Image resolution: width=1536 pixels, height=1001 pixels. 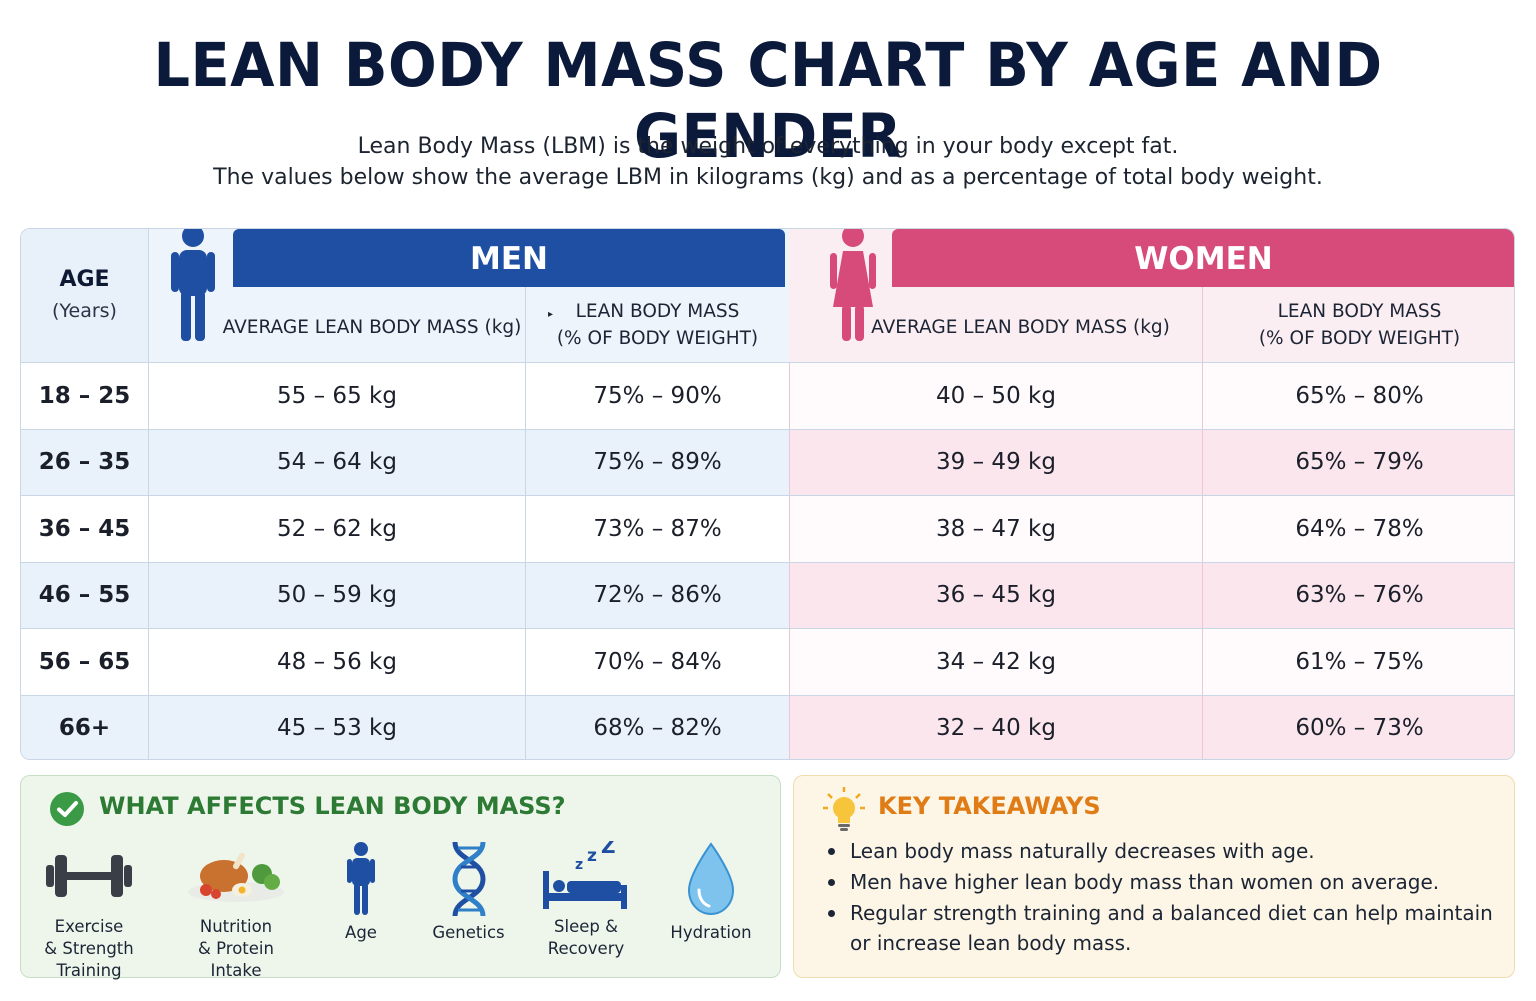 What do you see at coordinates (85, 727) in the screenshot?
I see `age-cell: 66+` at bounding box center [85, 727].